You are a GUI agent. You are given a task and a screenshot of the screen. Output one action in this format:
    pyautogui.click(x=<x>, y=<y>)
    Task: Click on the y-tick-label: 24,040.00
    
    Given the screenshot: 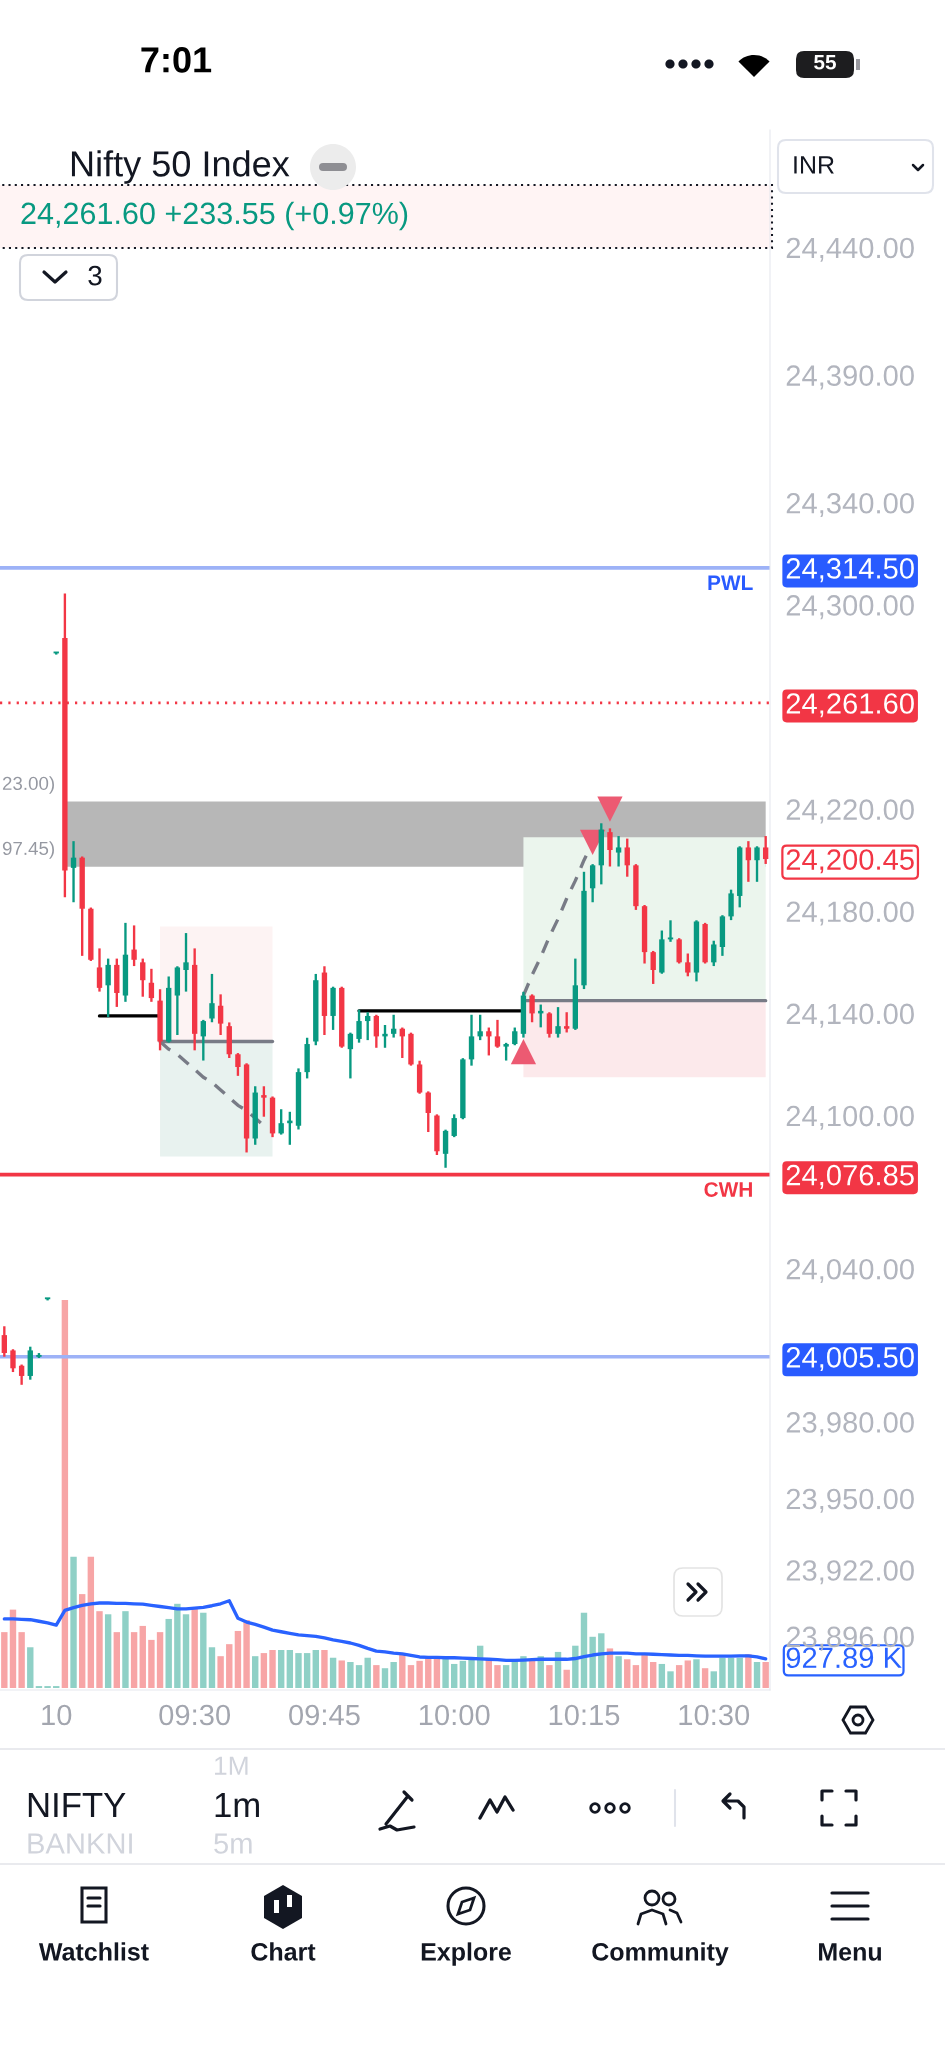 What is the action you would take?
    pyautogui.click(x=850, y=1271)
    